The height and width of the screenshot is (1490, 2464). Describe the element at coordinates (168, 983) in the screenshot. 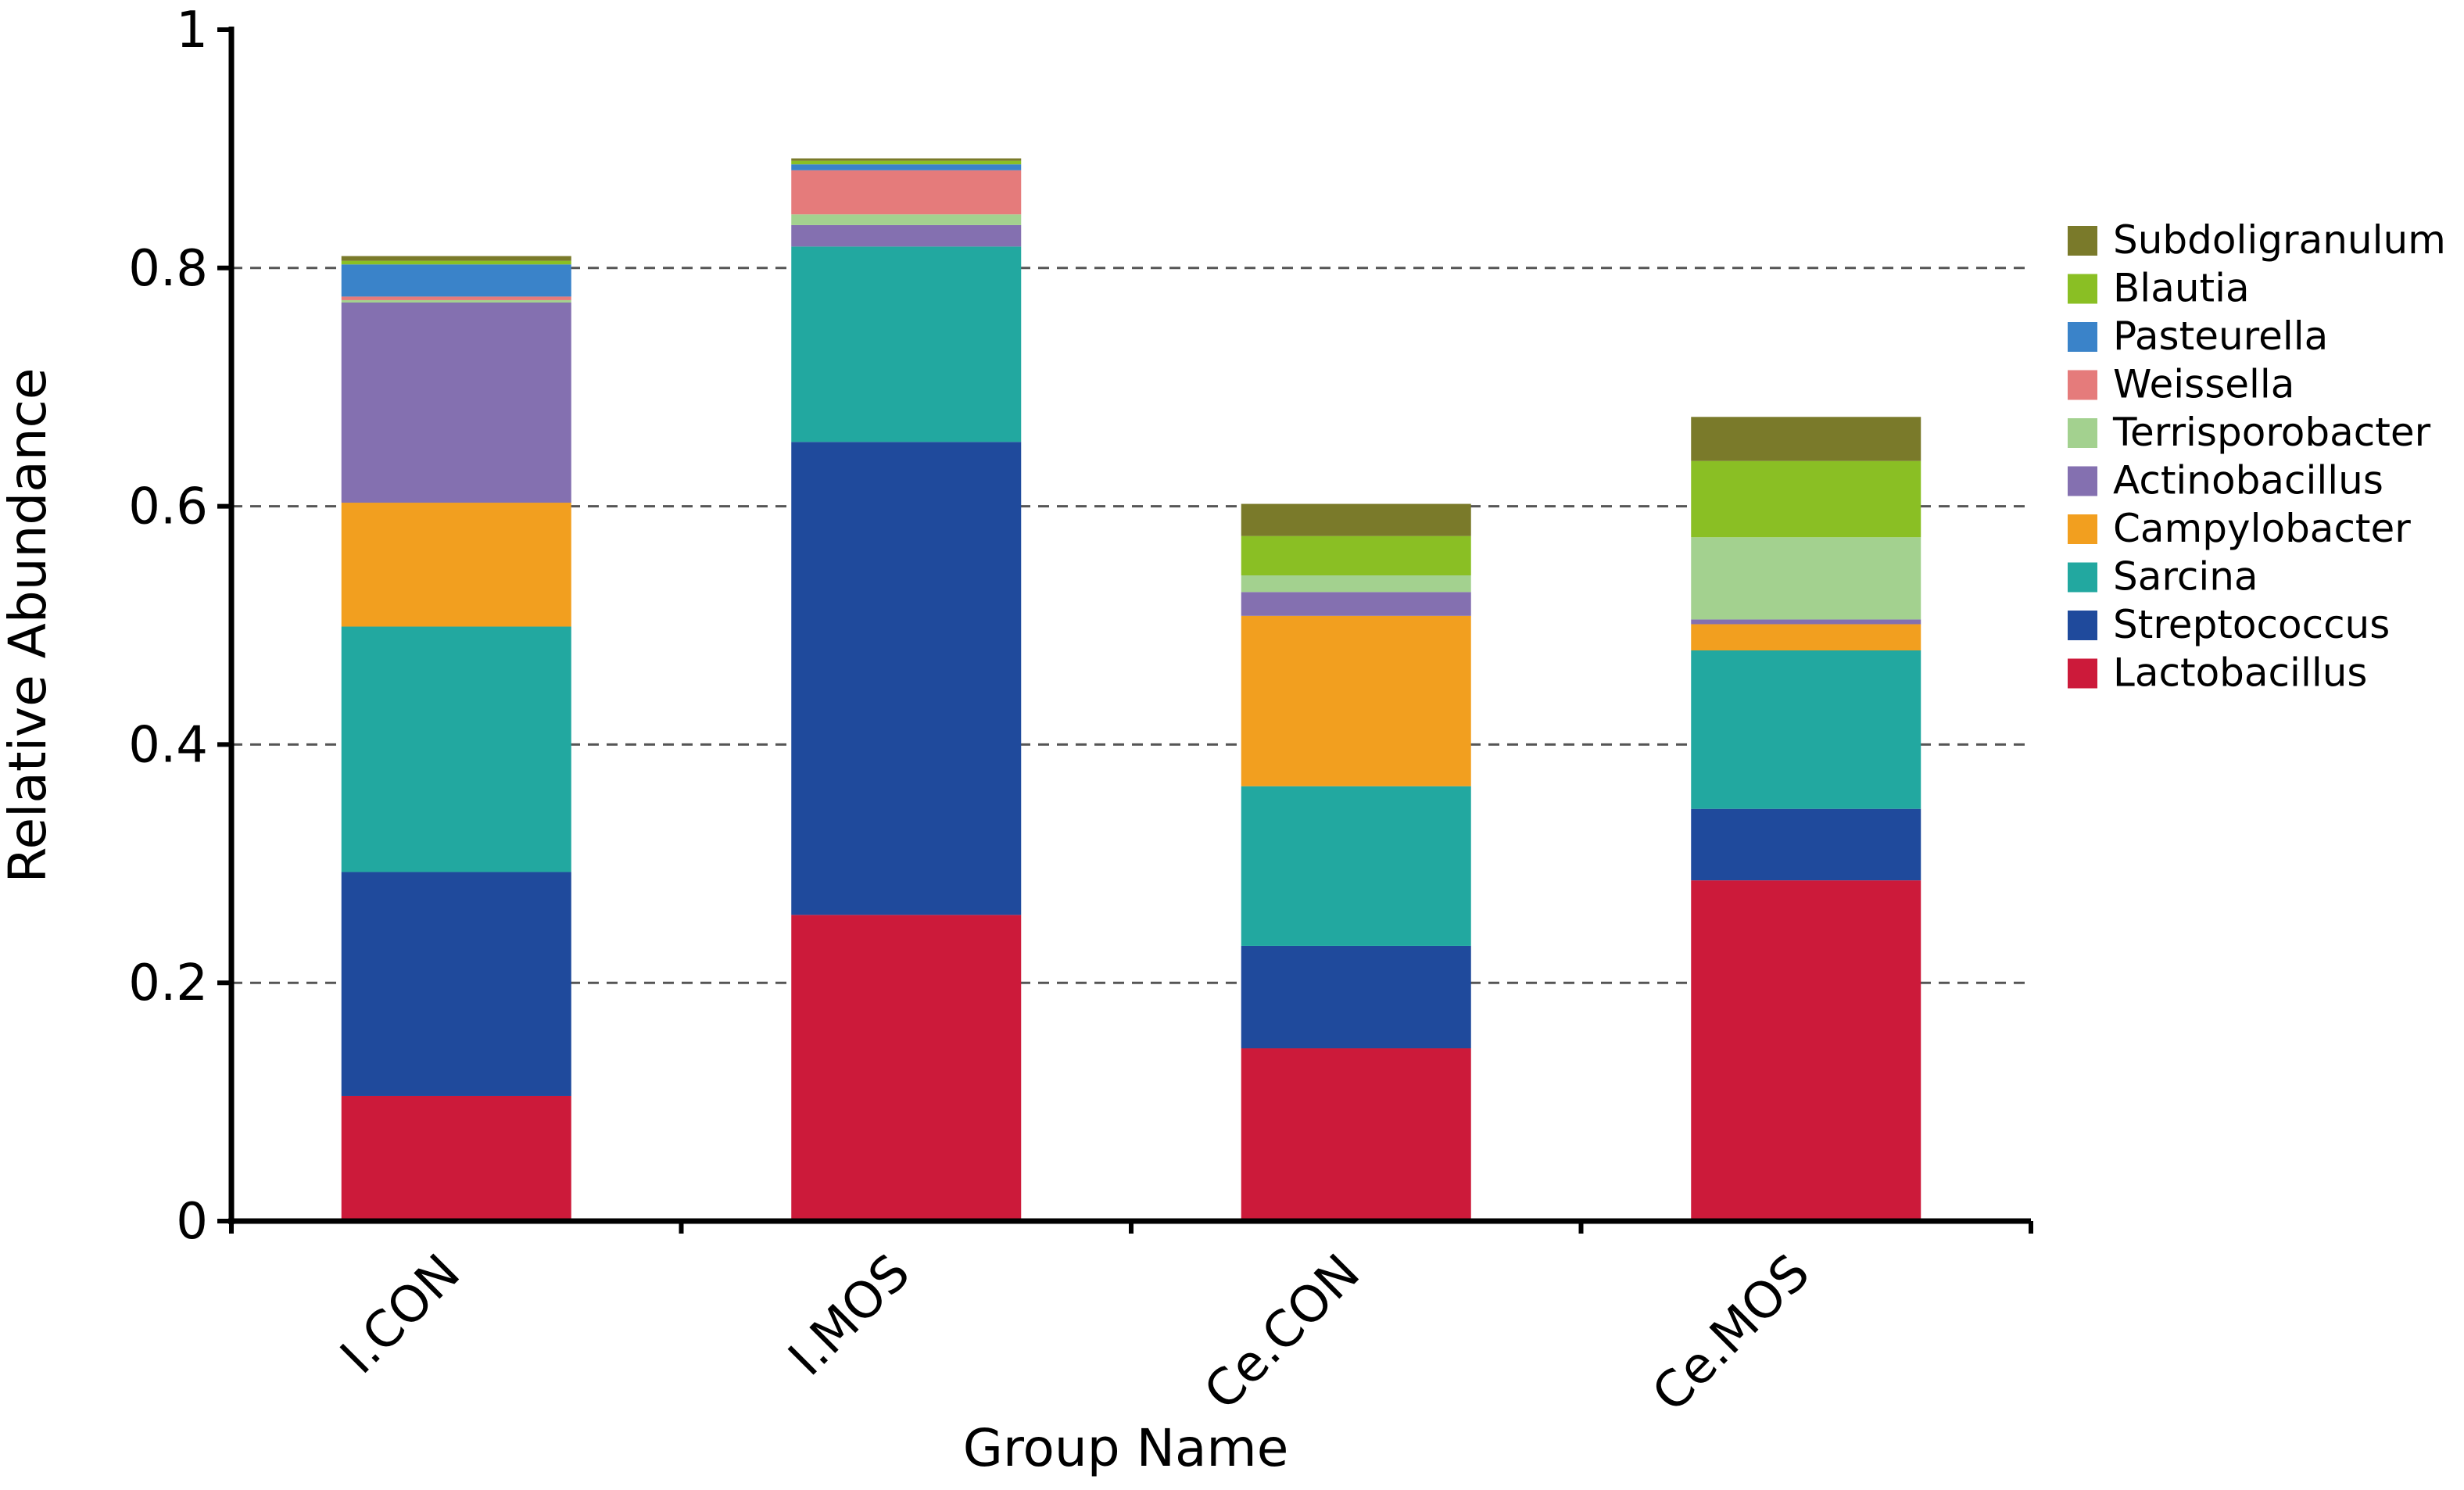

I see `y-tick-label-1: 0.2` at that location.